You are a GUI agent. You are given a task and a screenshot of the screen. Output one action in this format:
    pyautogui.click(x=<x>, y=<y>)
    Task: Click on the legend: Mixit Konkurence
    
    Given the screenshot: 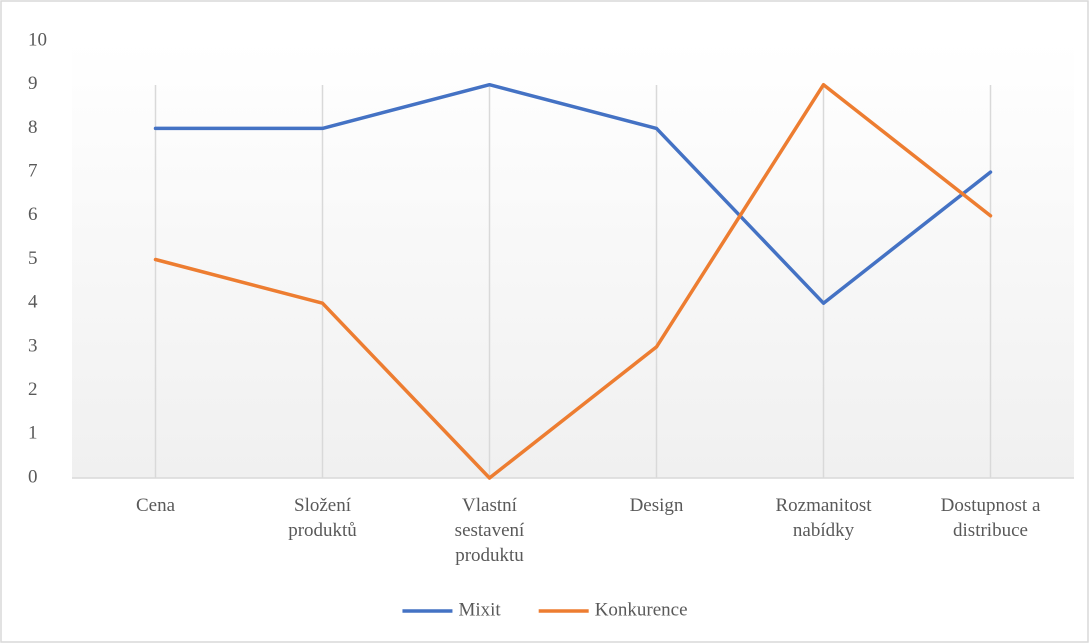 What is the action you would take?
    pyautogui.click(x=545, y=609)
    